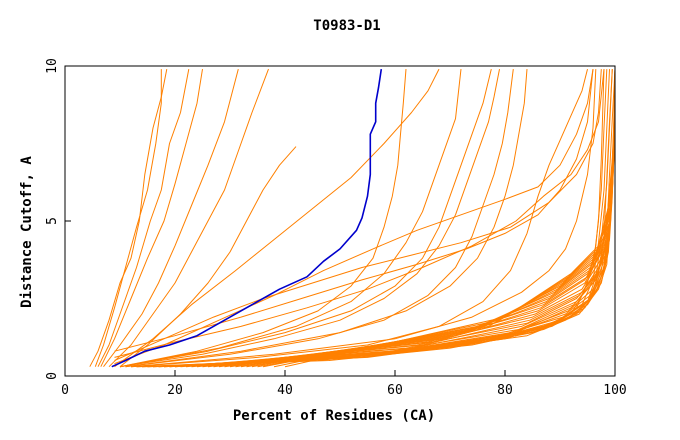  Describe the element at coordinates (344, 384) in the screenshot. I see `x-axis-ticks: 0 20 40 60 80 100` at that location.